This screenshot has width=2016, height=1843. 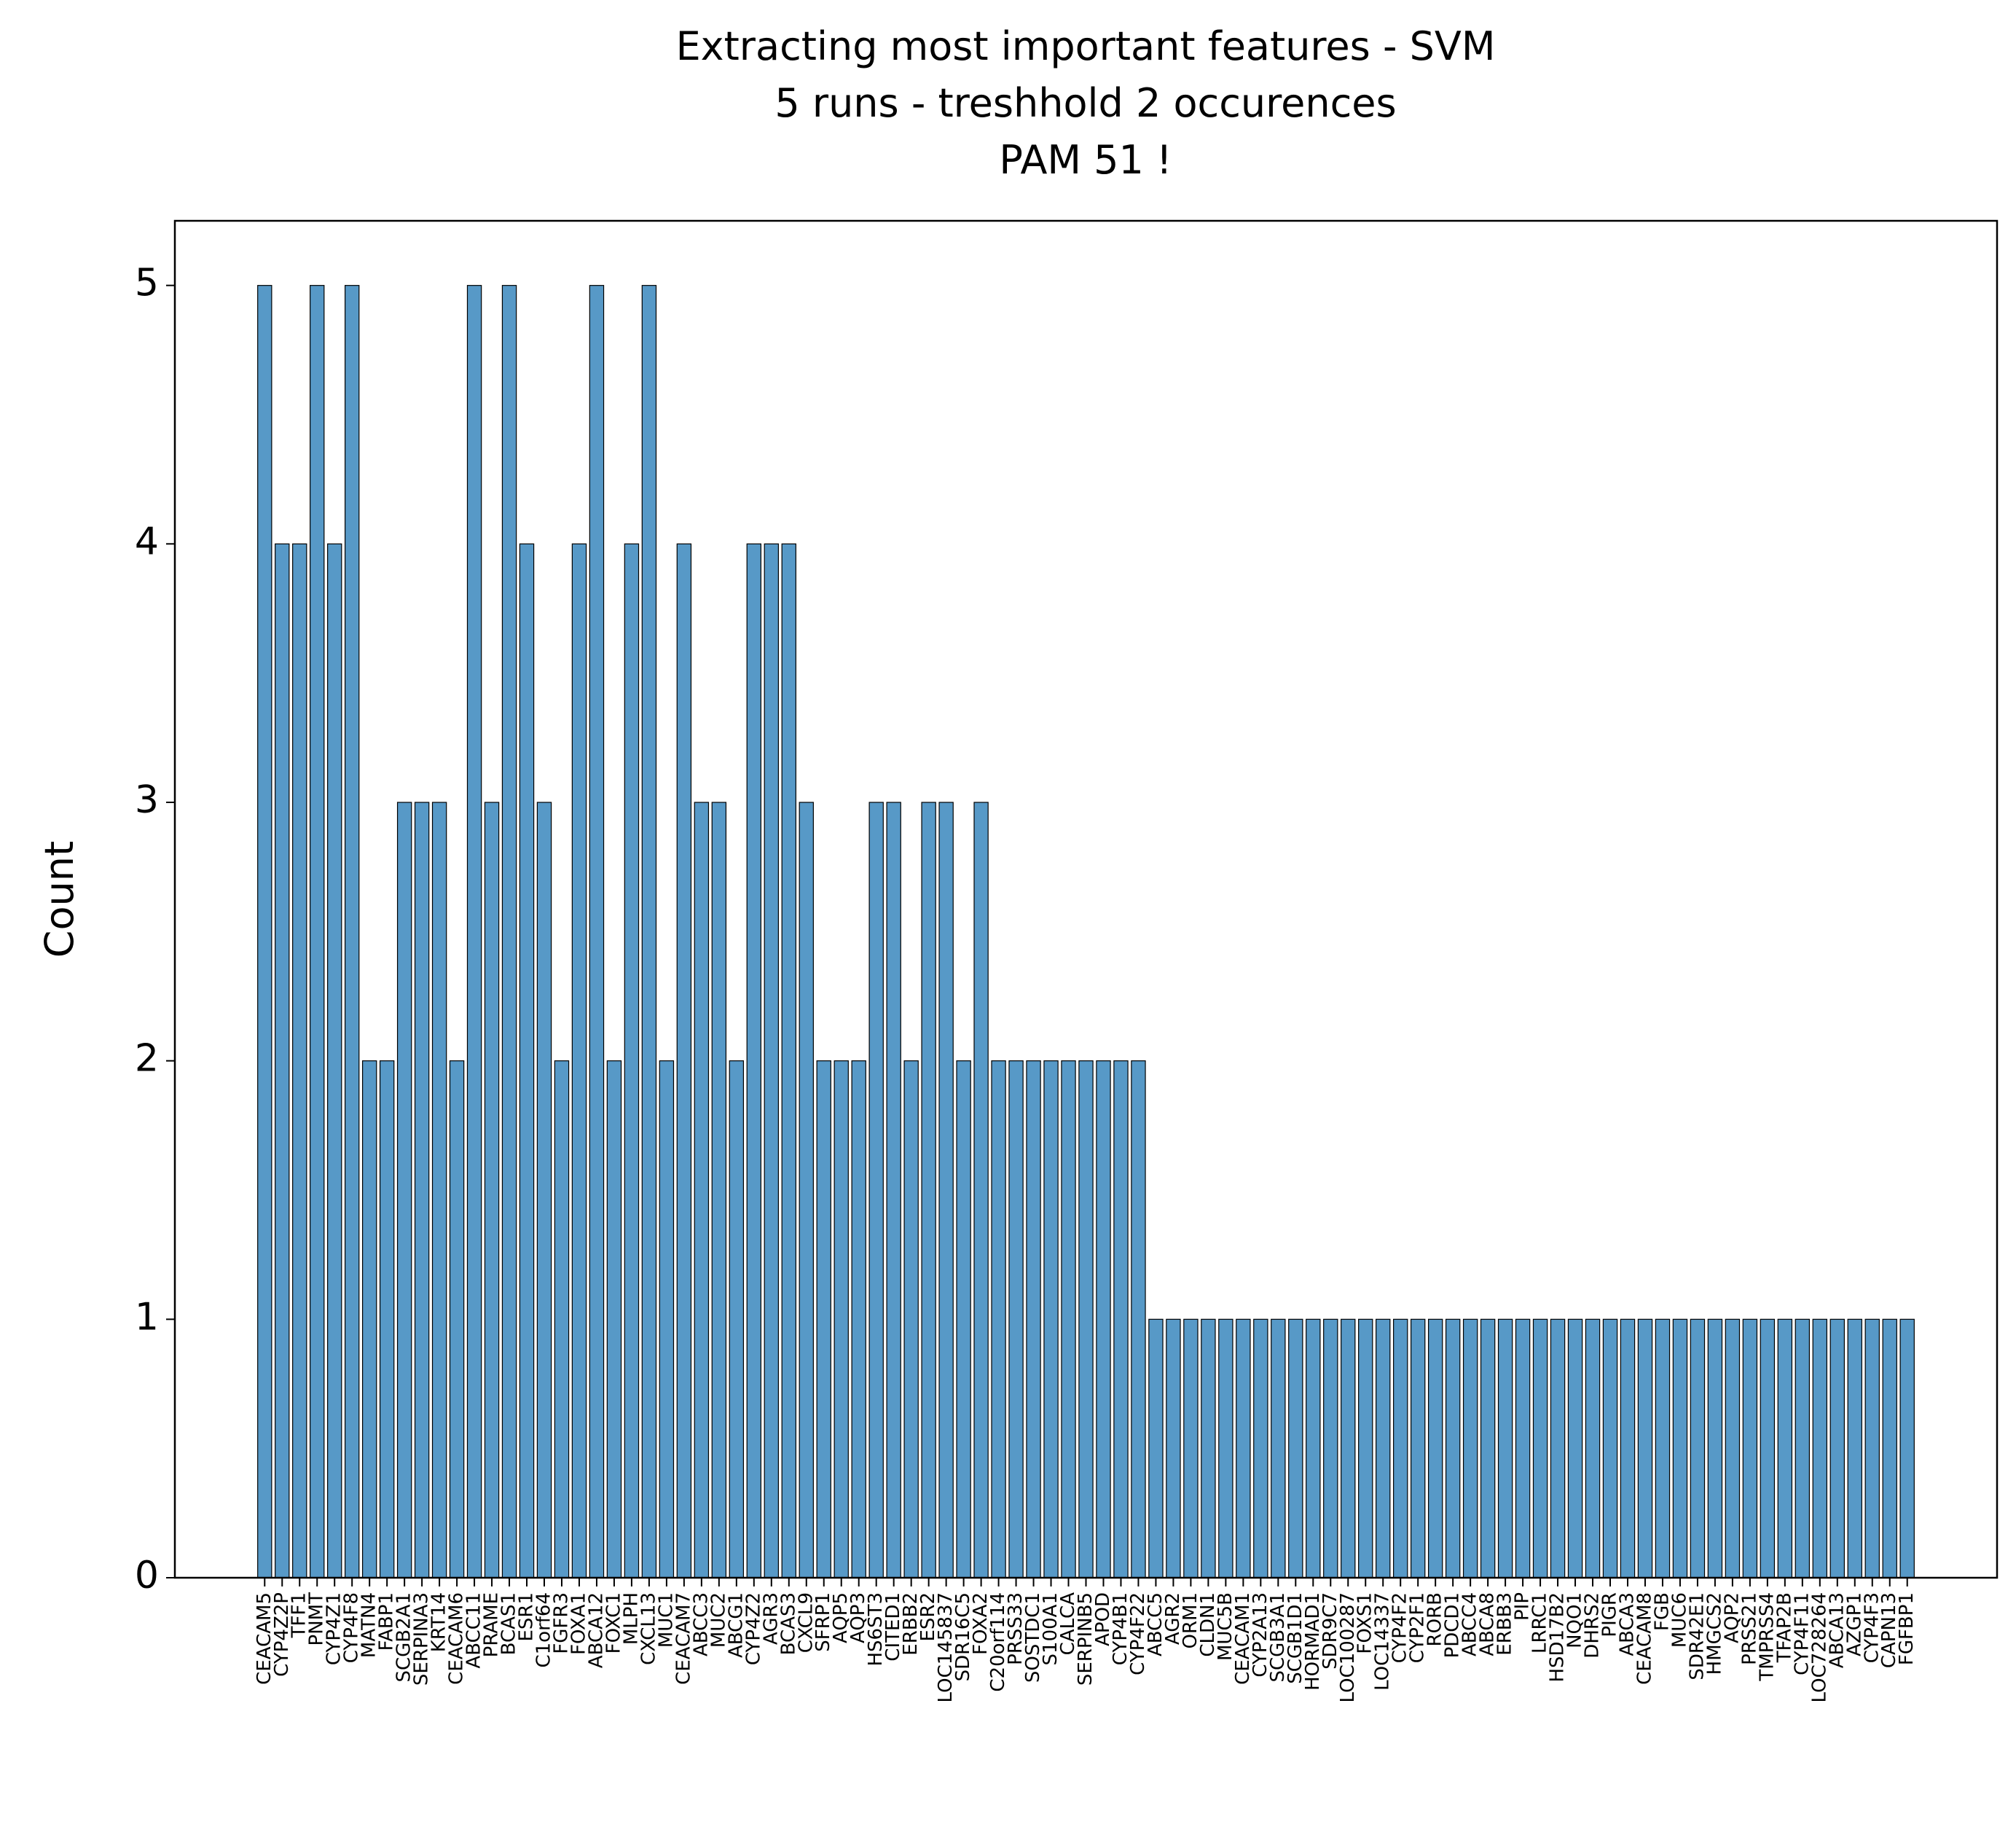 What do you see at coordinates (858, 1617) in the screenshot?
I see `x-tick-label: AQP3` at bounding box center [858, 1617].